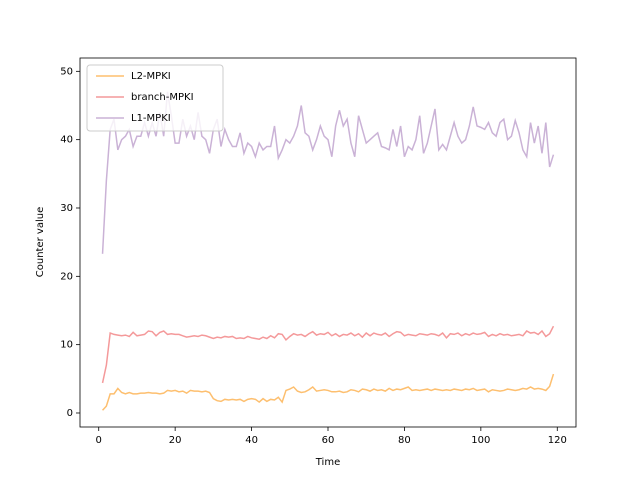 The height and width of the screenshot is (484, 640). What do you see at coordinates (66, 345) in the screenshot?
I see `y-tick-label: 10` at bounding box center [66, 345].